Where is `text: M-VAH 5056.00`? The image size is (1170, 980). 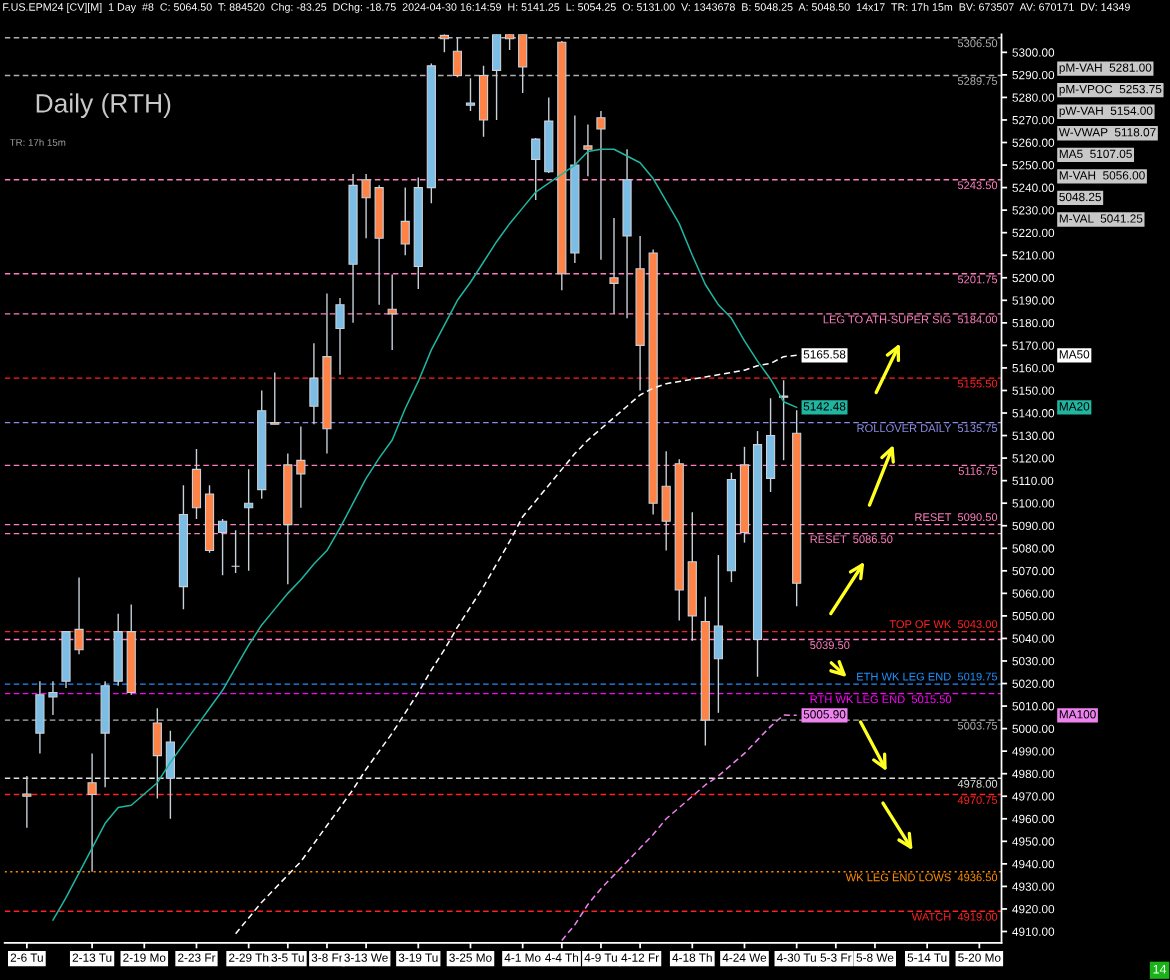
text: M-VAH 5056.00 is located at coordinates (1102, 175).